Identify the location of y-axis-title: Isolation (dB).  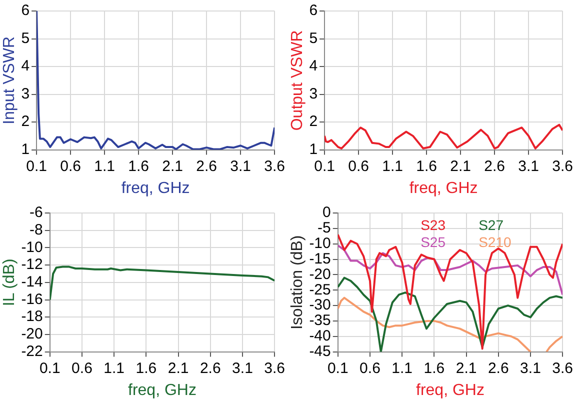
(297, 282).